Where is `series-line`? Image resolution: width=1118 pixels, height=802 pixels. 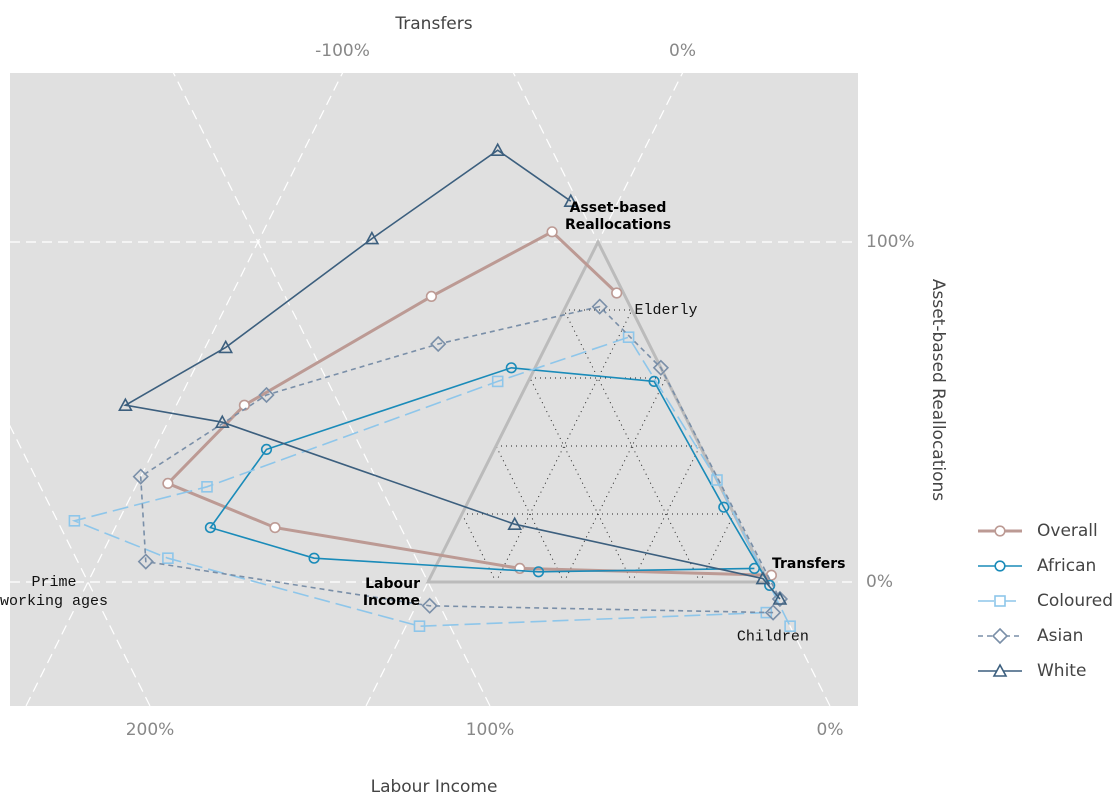 series-line is located at coordinates (490, 476).